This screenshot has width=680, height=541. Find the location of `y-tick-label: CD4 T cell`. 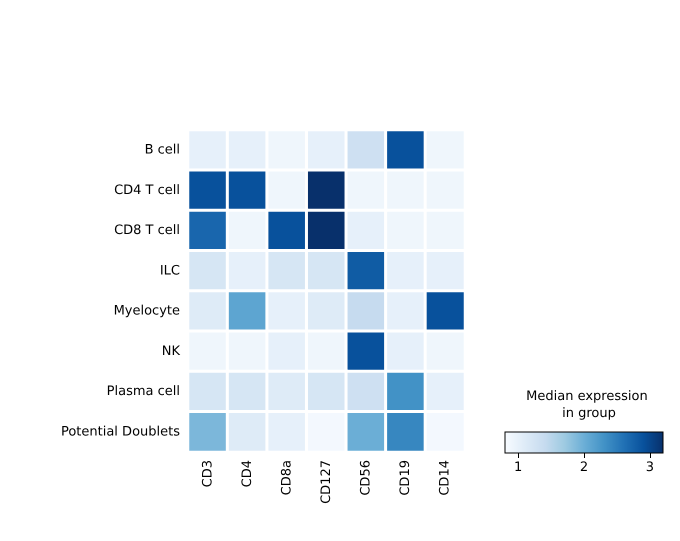

y-tick-label: CD4 T cell is located at coordinates (147, 190).